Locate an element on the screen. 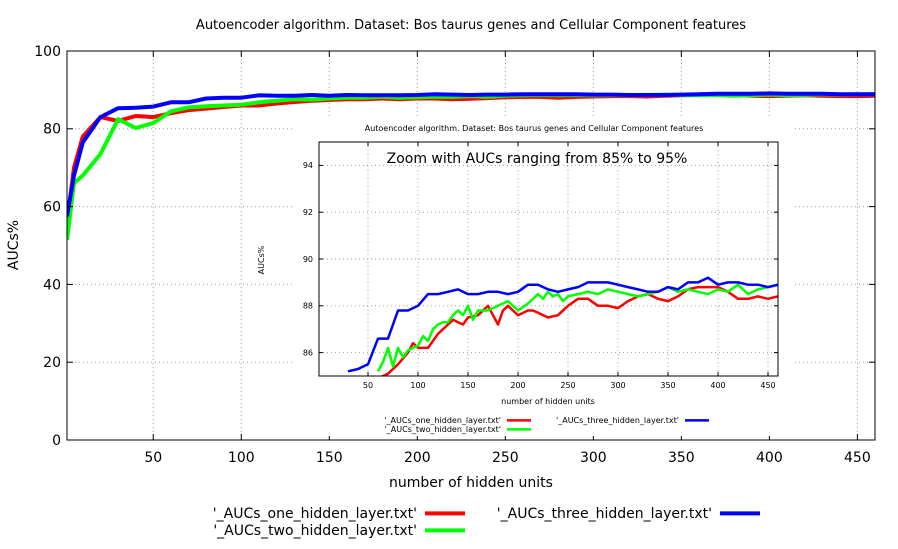 This screenshot has height=549, width=898. y-tick-label: 90 is located at coordinates (308, 259).